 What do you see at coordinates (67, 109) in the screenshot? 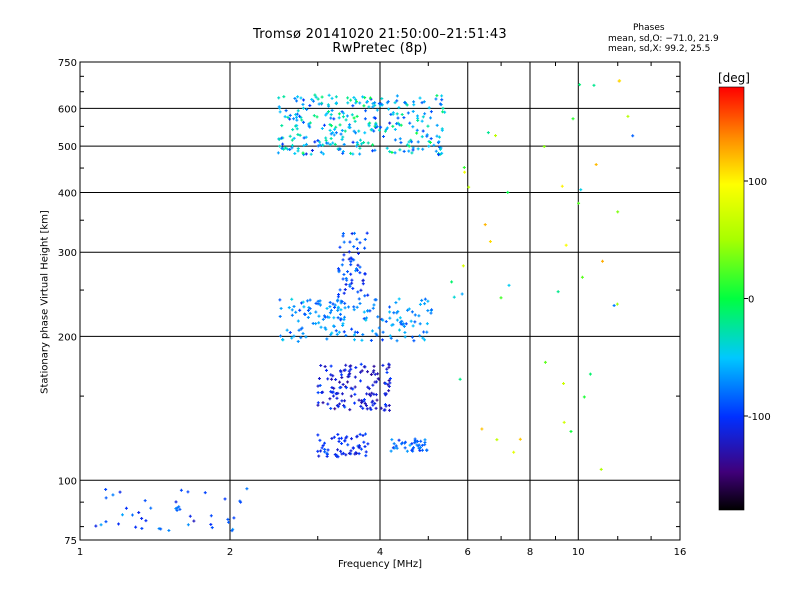
I see `y-tick-label: 600` at bounding box center [67, 109].